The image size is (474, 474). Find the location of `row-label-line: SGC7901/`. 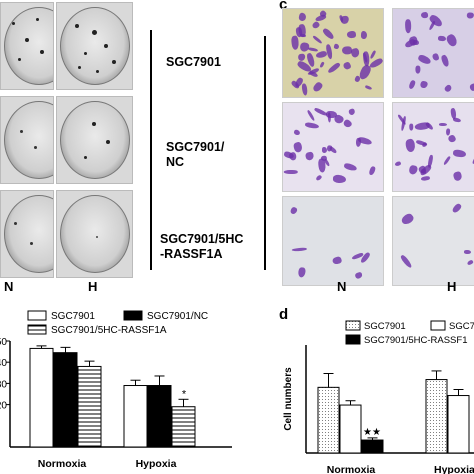

row-label-line: SGC7901/ is located at coordinates (195, 147).